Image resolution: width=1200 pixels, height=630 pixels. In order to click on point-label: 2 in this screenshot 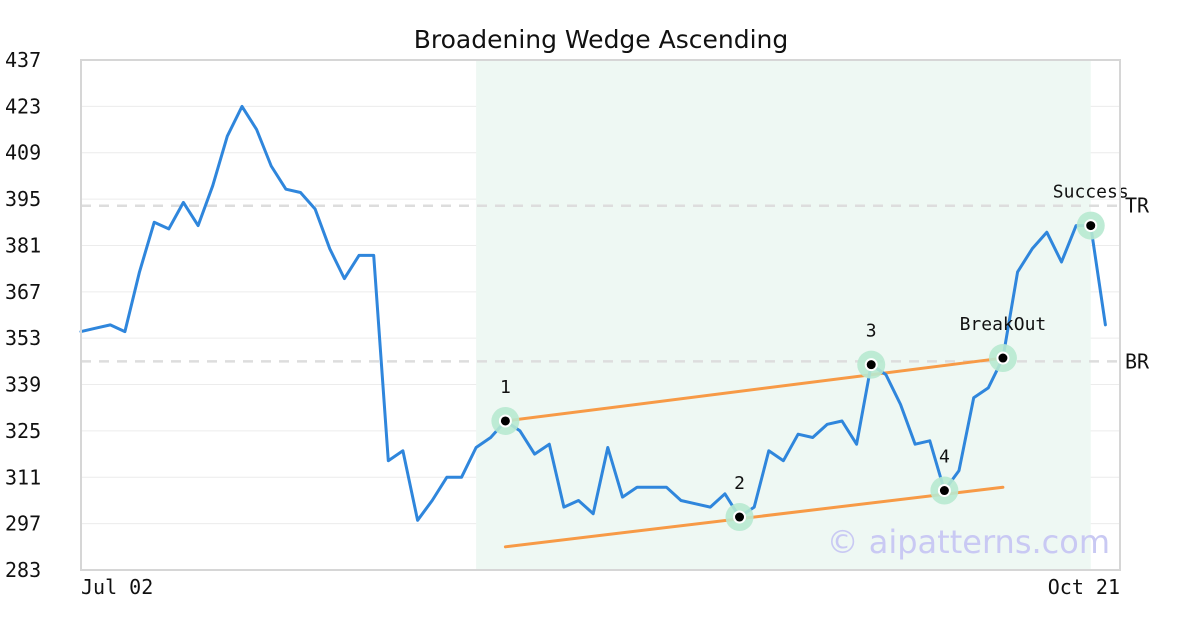, I will do `click(739, 483)`.